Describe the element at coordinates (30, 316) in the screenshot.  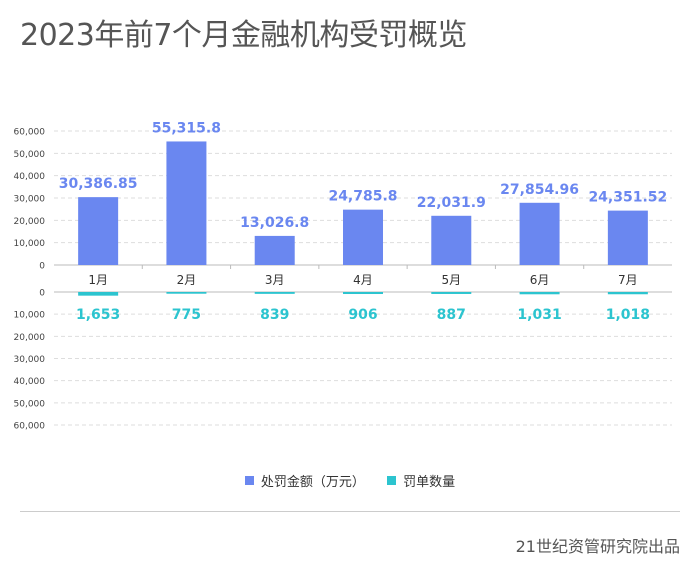
I see `bottom-y-tick-label: 10,000` at that location.